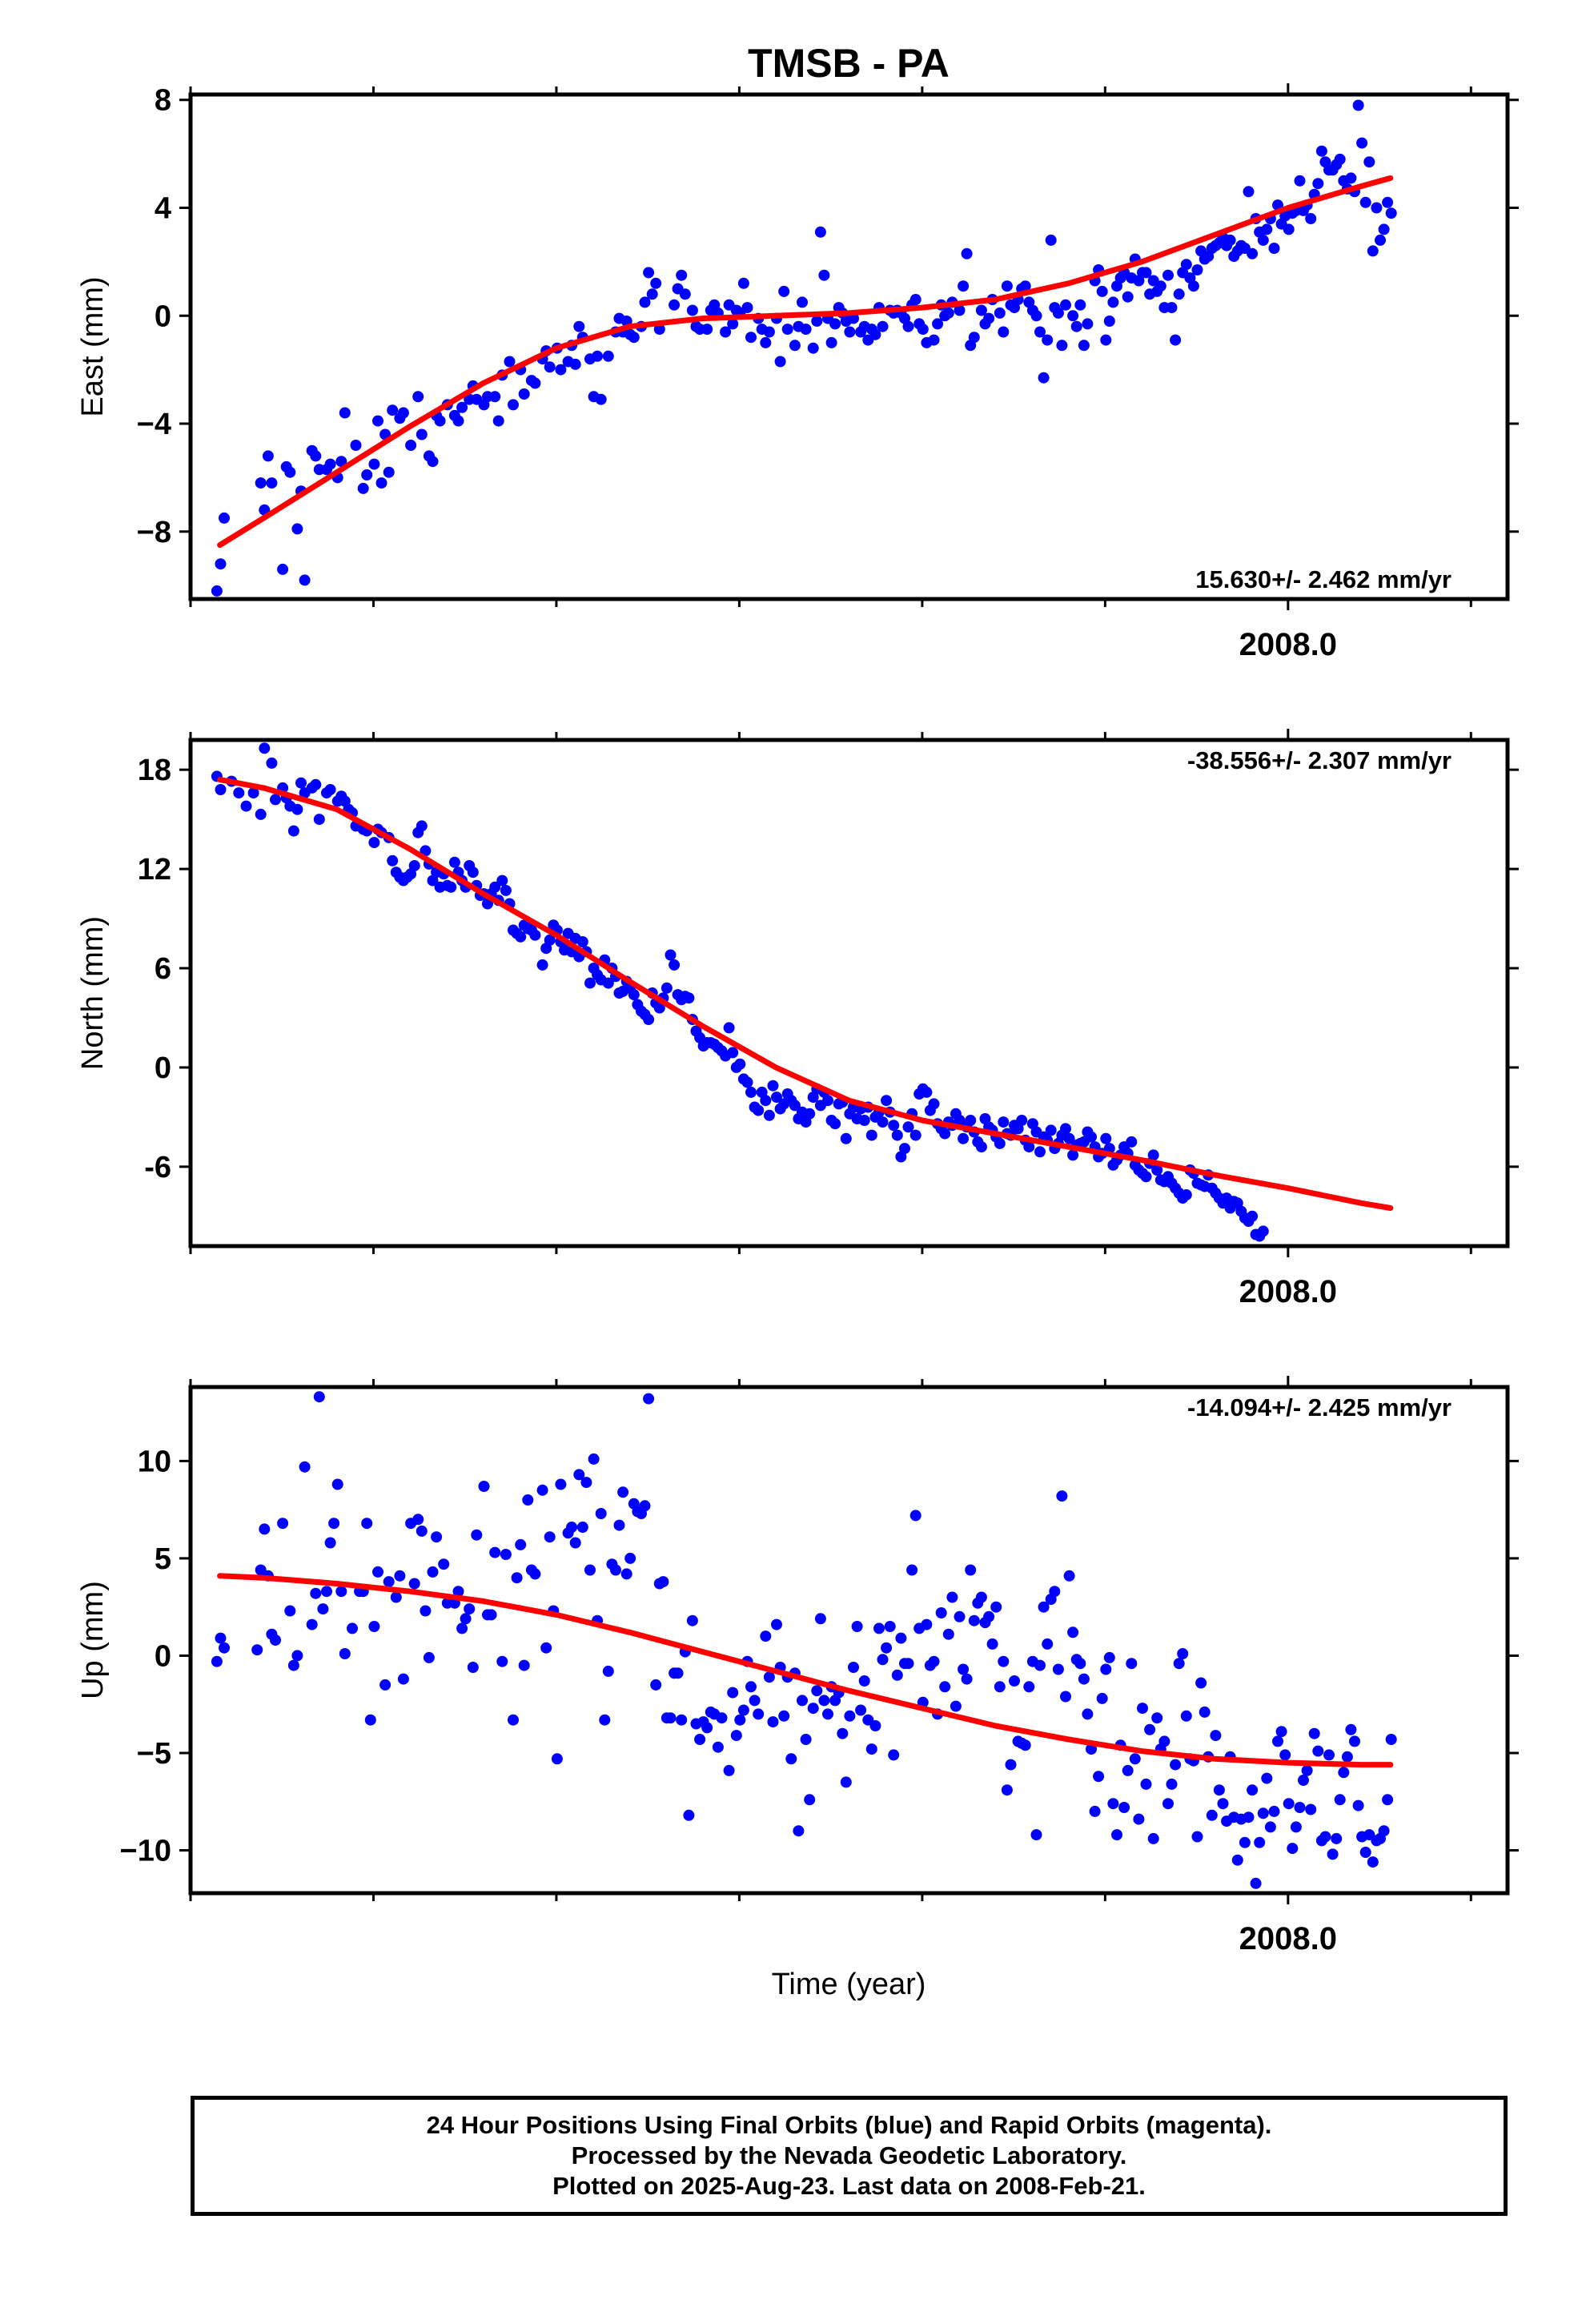 The height and width of the screenshot is (2324, 1582). I want to click on up-trend-line, so click(806, 1670).